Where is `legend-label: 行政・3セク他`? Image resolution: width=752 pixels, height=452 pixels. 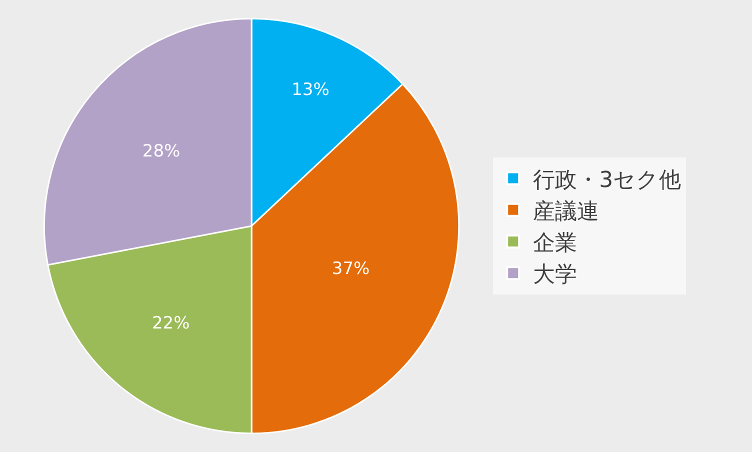
legend-label: 行政・3セク他 is located at coordinates (607, 180).